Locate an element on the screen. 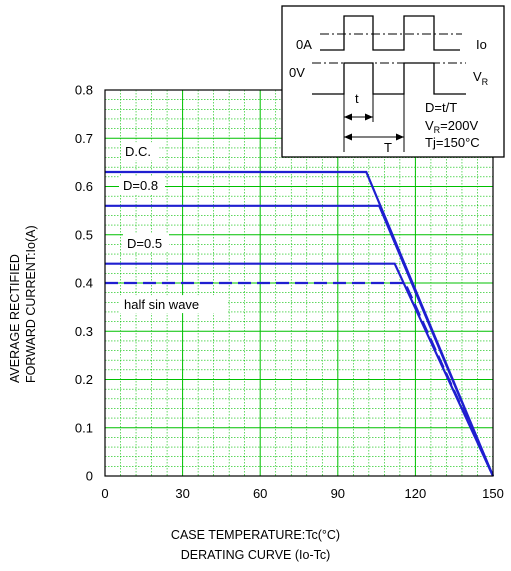 This screenshot has height=571, width=511. y-tick-label: 0.4 is located at coordinates (84, 283).